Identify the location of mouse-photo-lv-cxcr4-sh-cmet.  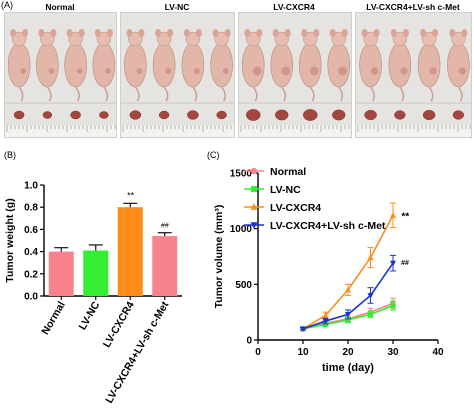
(413, 75).